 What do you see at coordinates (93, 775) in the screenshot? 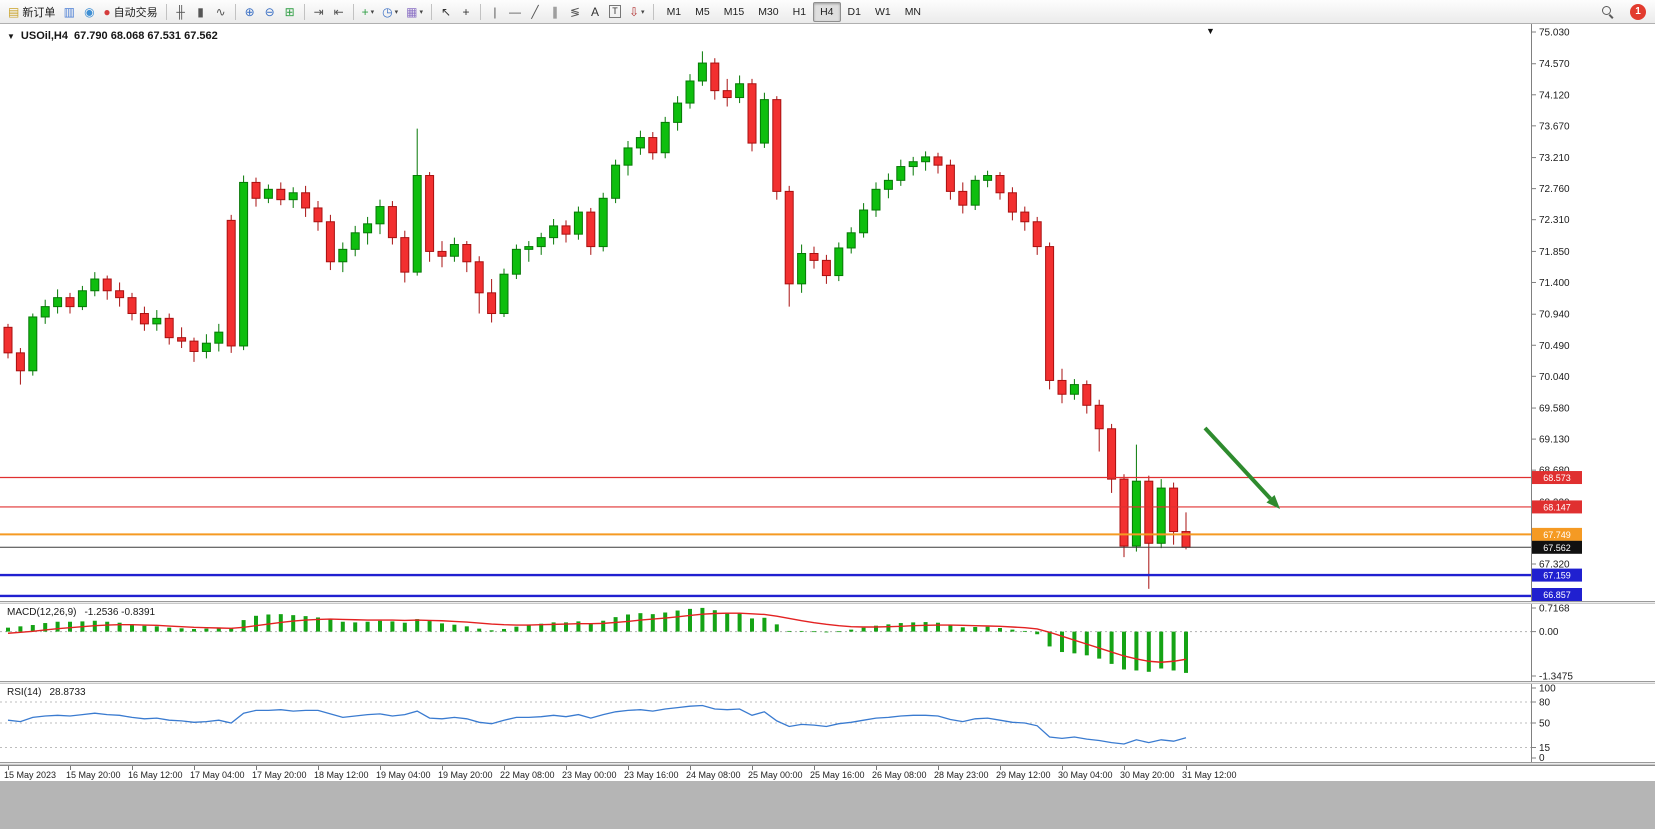
I see `time-label: 15 May 20:00` at bounding box center [93, 775].